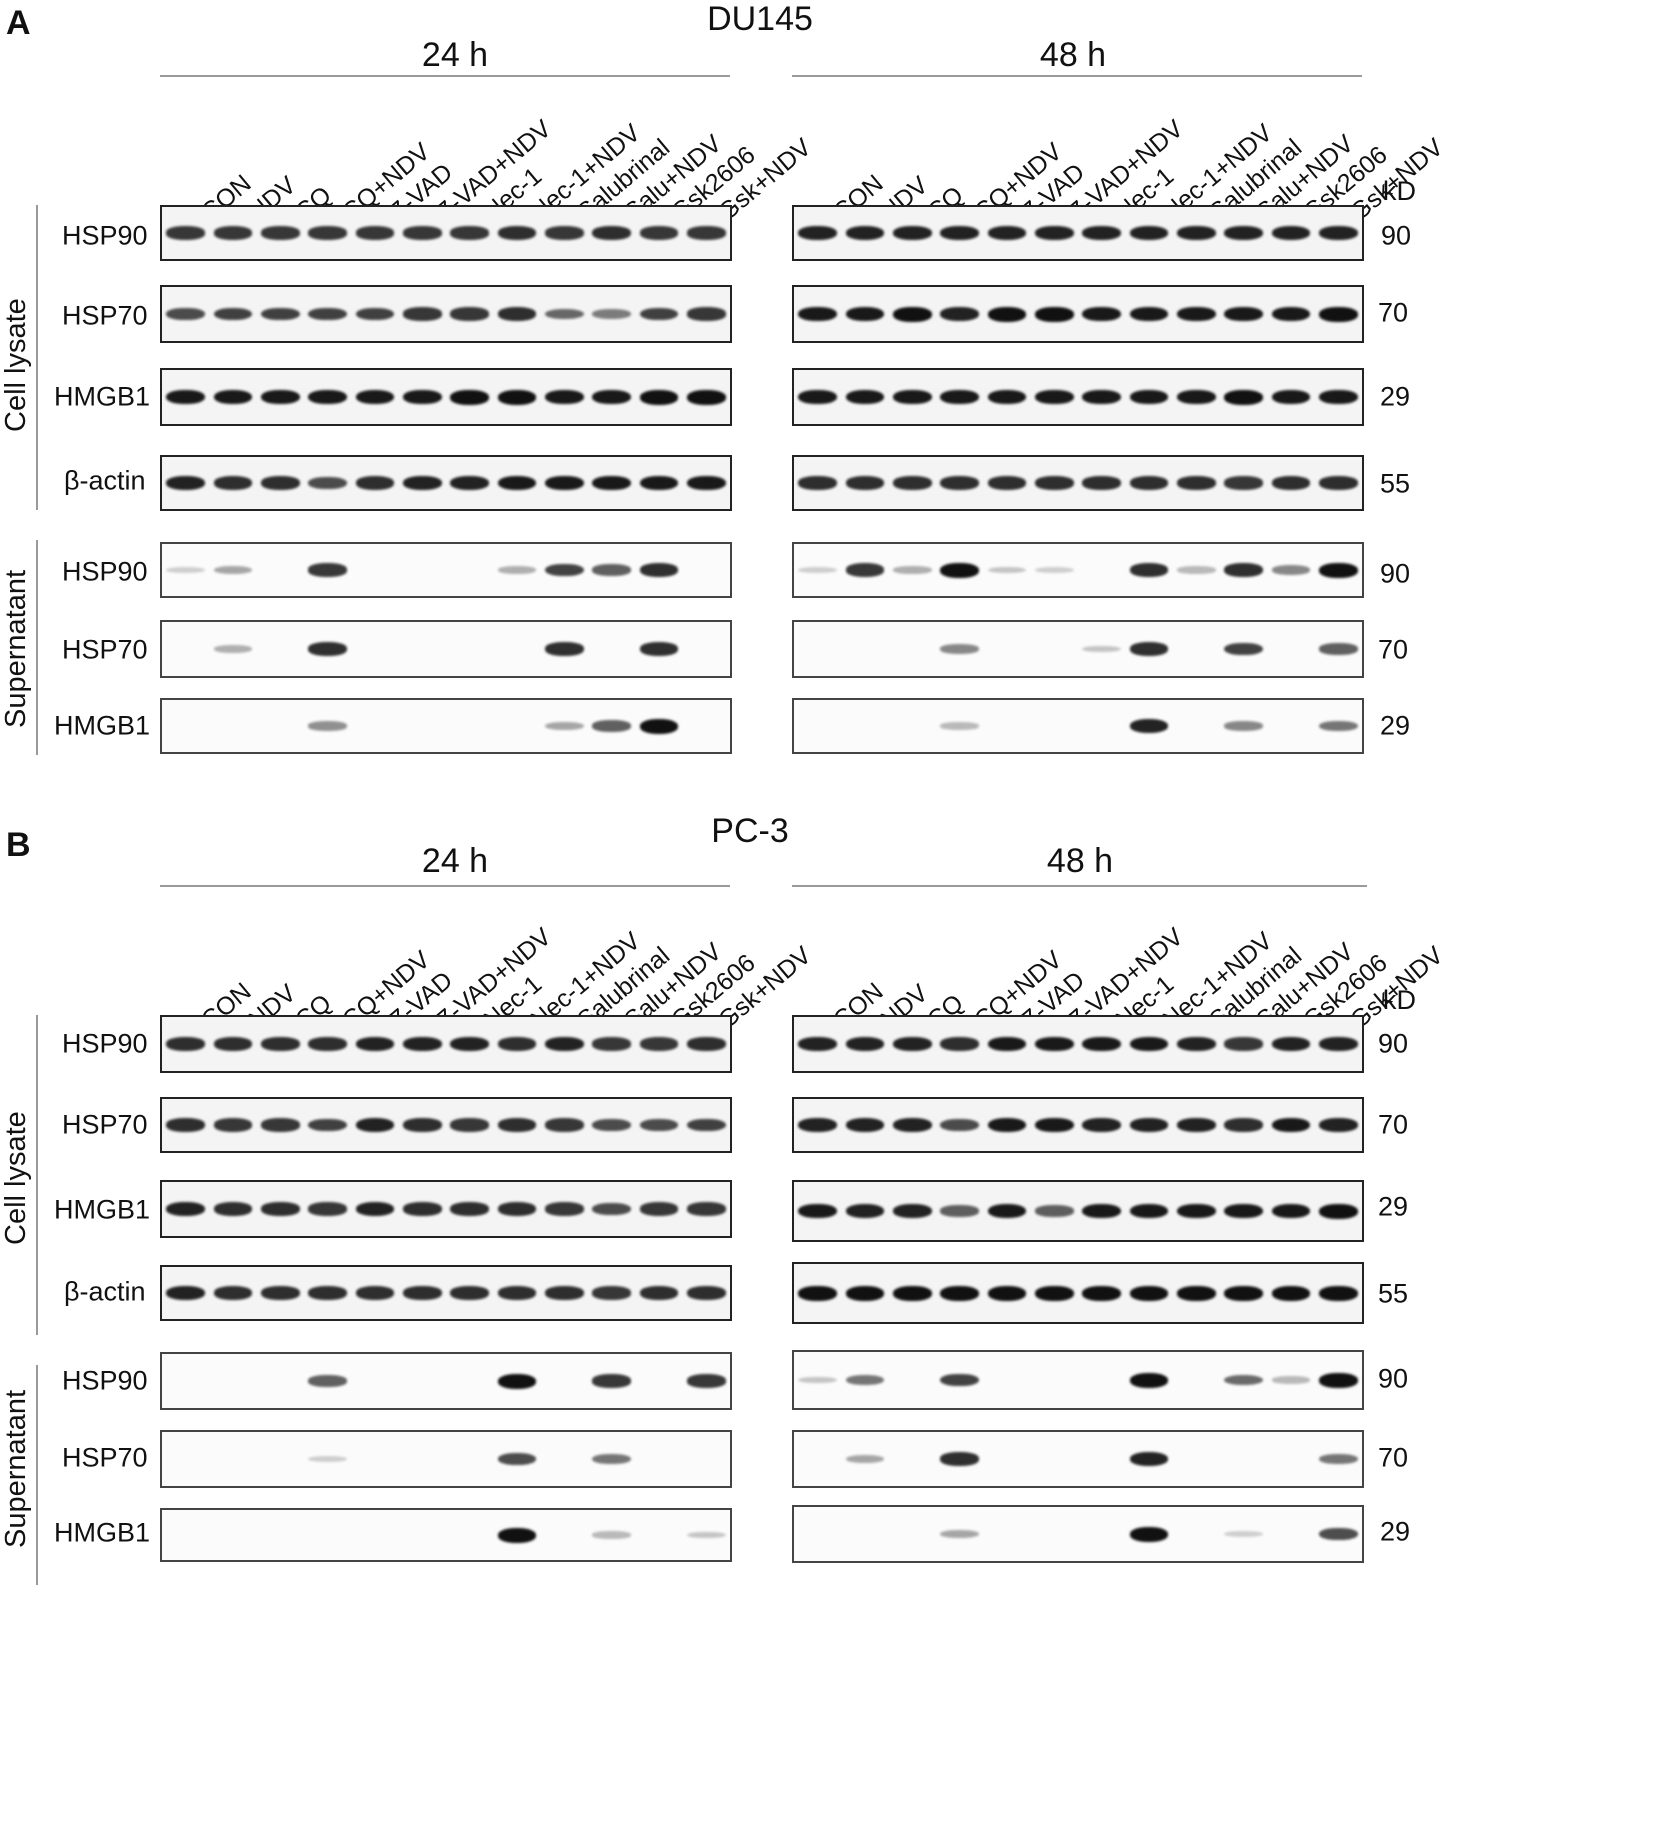 The height and width of the screenshot is (1838, 1662). I want to click on group-bracket-supernatant-b, so click(37, 1475).